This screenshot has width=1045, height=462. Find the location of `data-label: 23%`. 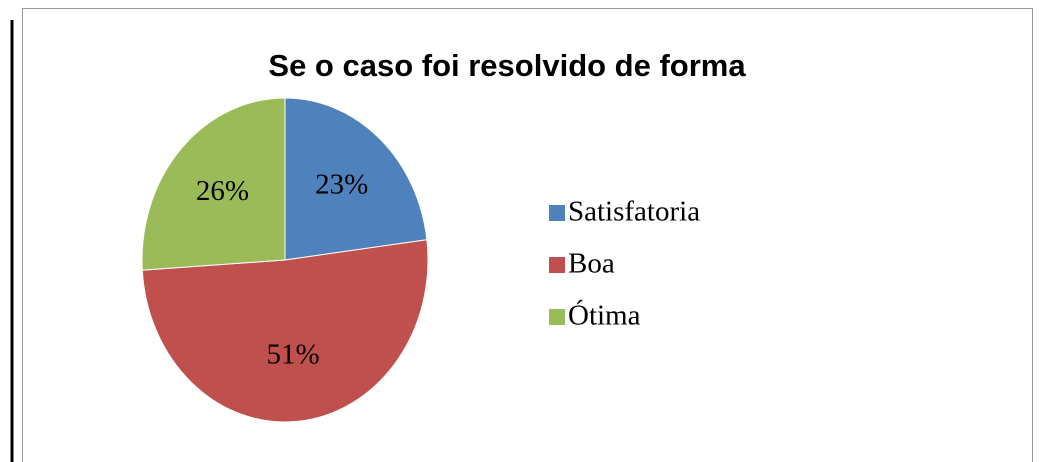

data-label: 23% is located at coordinates (341, 185).